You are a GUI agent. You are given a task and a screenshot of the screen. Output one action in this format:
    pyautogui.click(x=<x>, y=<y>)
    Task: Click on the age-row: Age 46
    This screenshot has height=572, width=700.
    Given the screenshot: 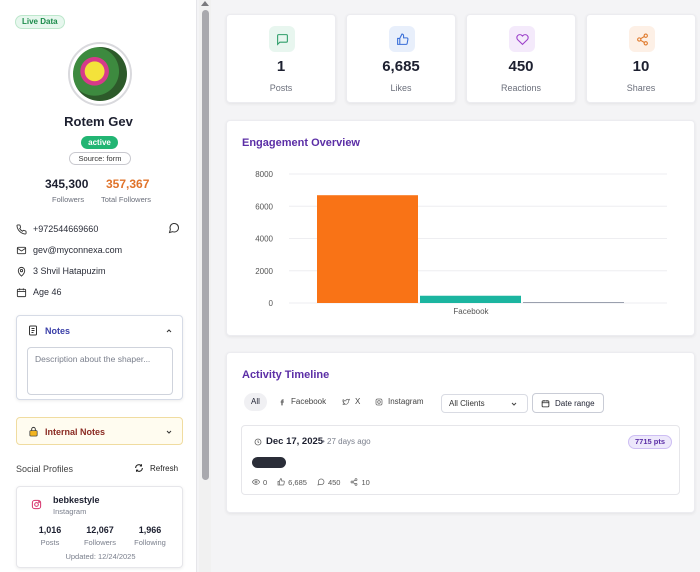 What is the action you would take?
    pyautogui.click(x=39, y=292)
    